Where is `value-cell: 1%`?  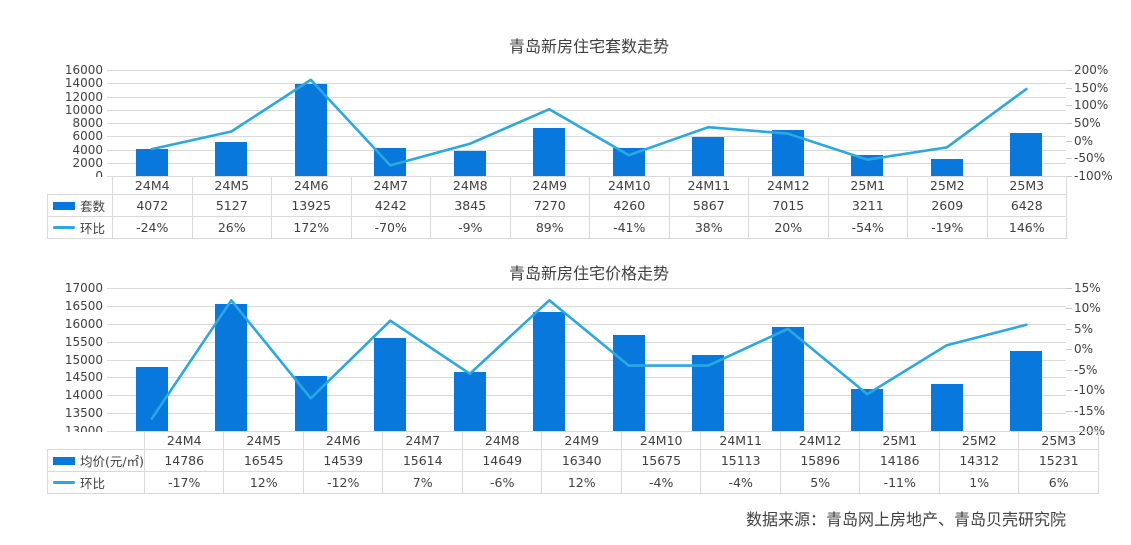
value-cell: 1% is located at coordinates (979, 482).